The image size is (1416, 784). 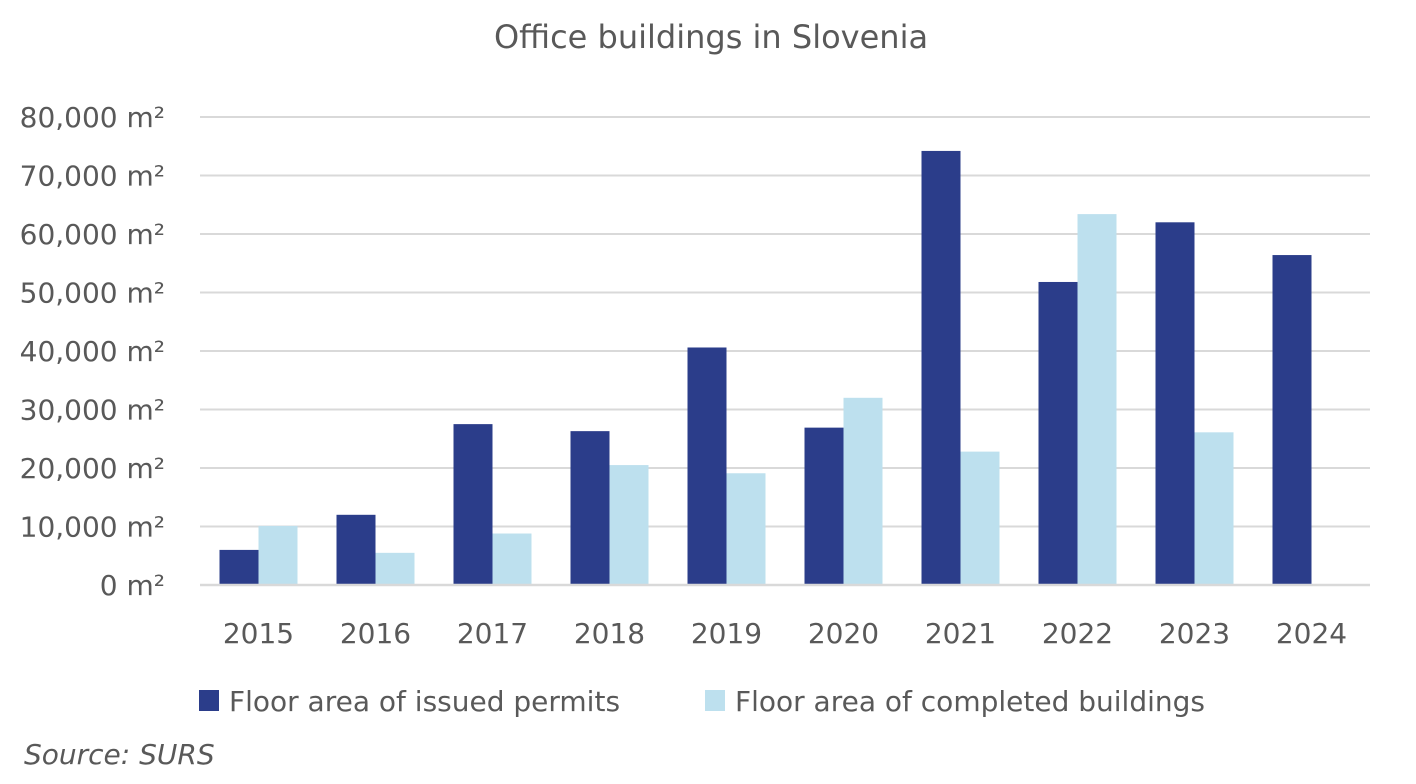 What do you see at coordinates (512, 559) in the screenshot?
I see `bar-completed-2017` at bounding box center [512, 559].